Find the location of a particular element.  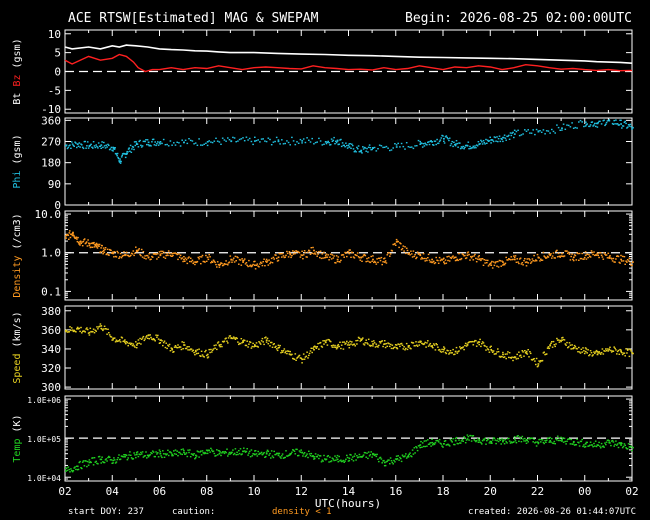

y-label-part: Bz is located at coordinates (17, 84).